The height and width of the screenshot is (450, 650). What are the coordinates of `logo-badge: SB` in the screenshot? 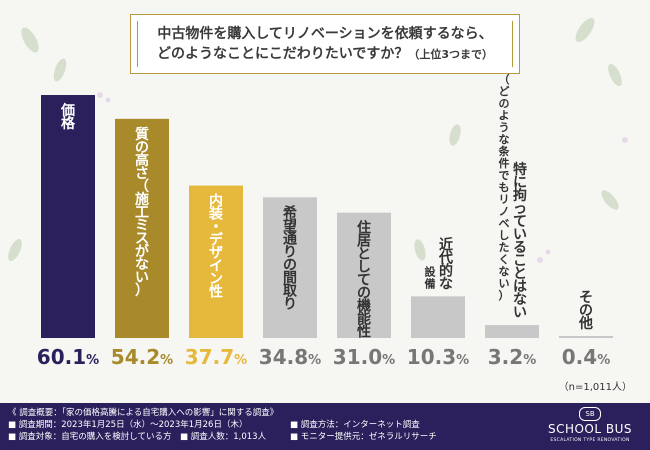 It's located at (590, 414).